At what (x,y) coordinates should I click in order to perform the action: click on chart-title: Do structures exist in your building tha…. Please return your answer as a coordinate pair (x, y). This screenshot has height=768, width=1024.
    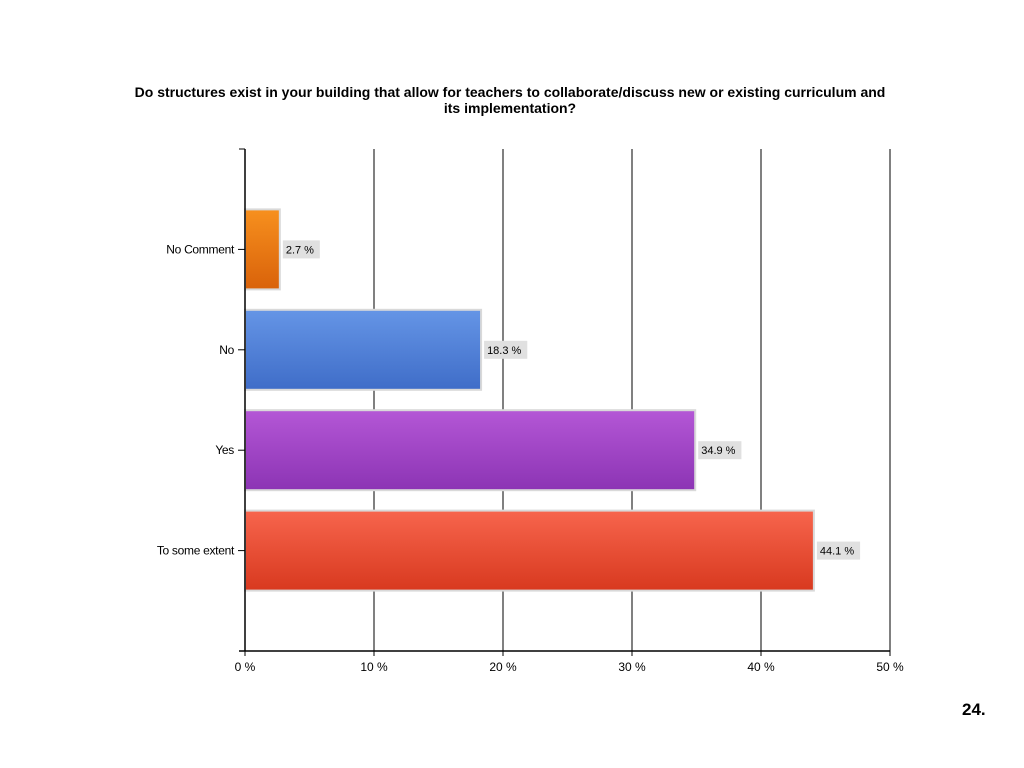
    Looking at the image, I should click on (510, 100).